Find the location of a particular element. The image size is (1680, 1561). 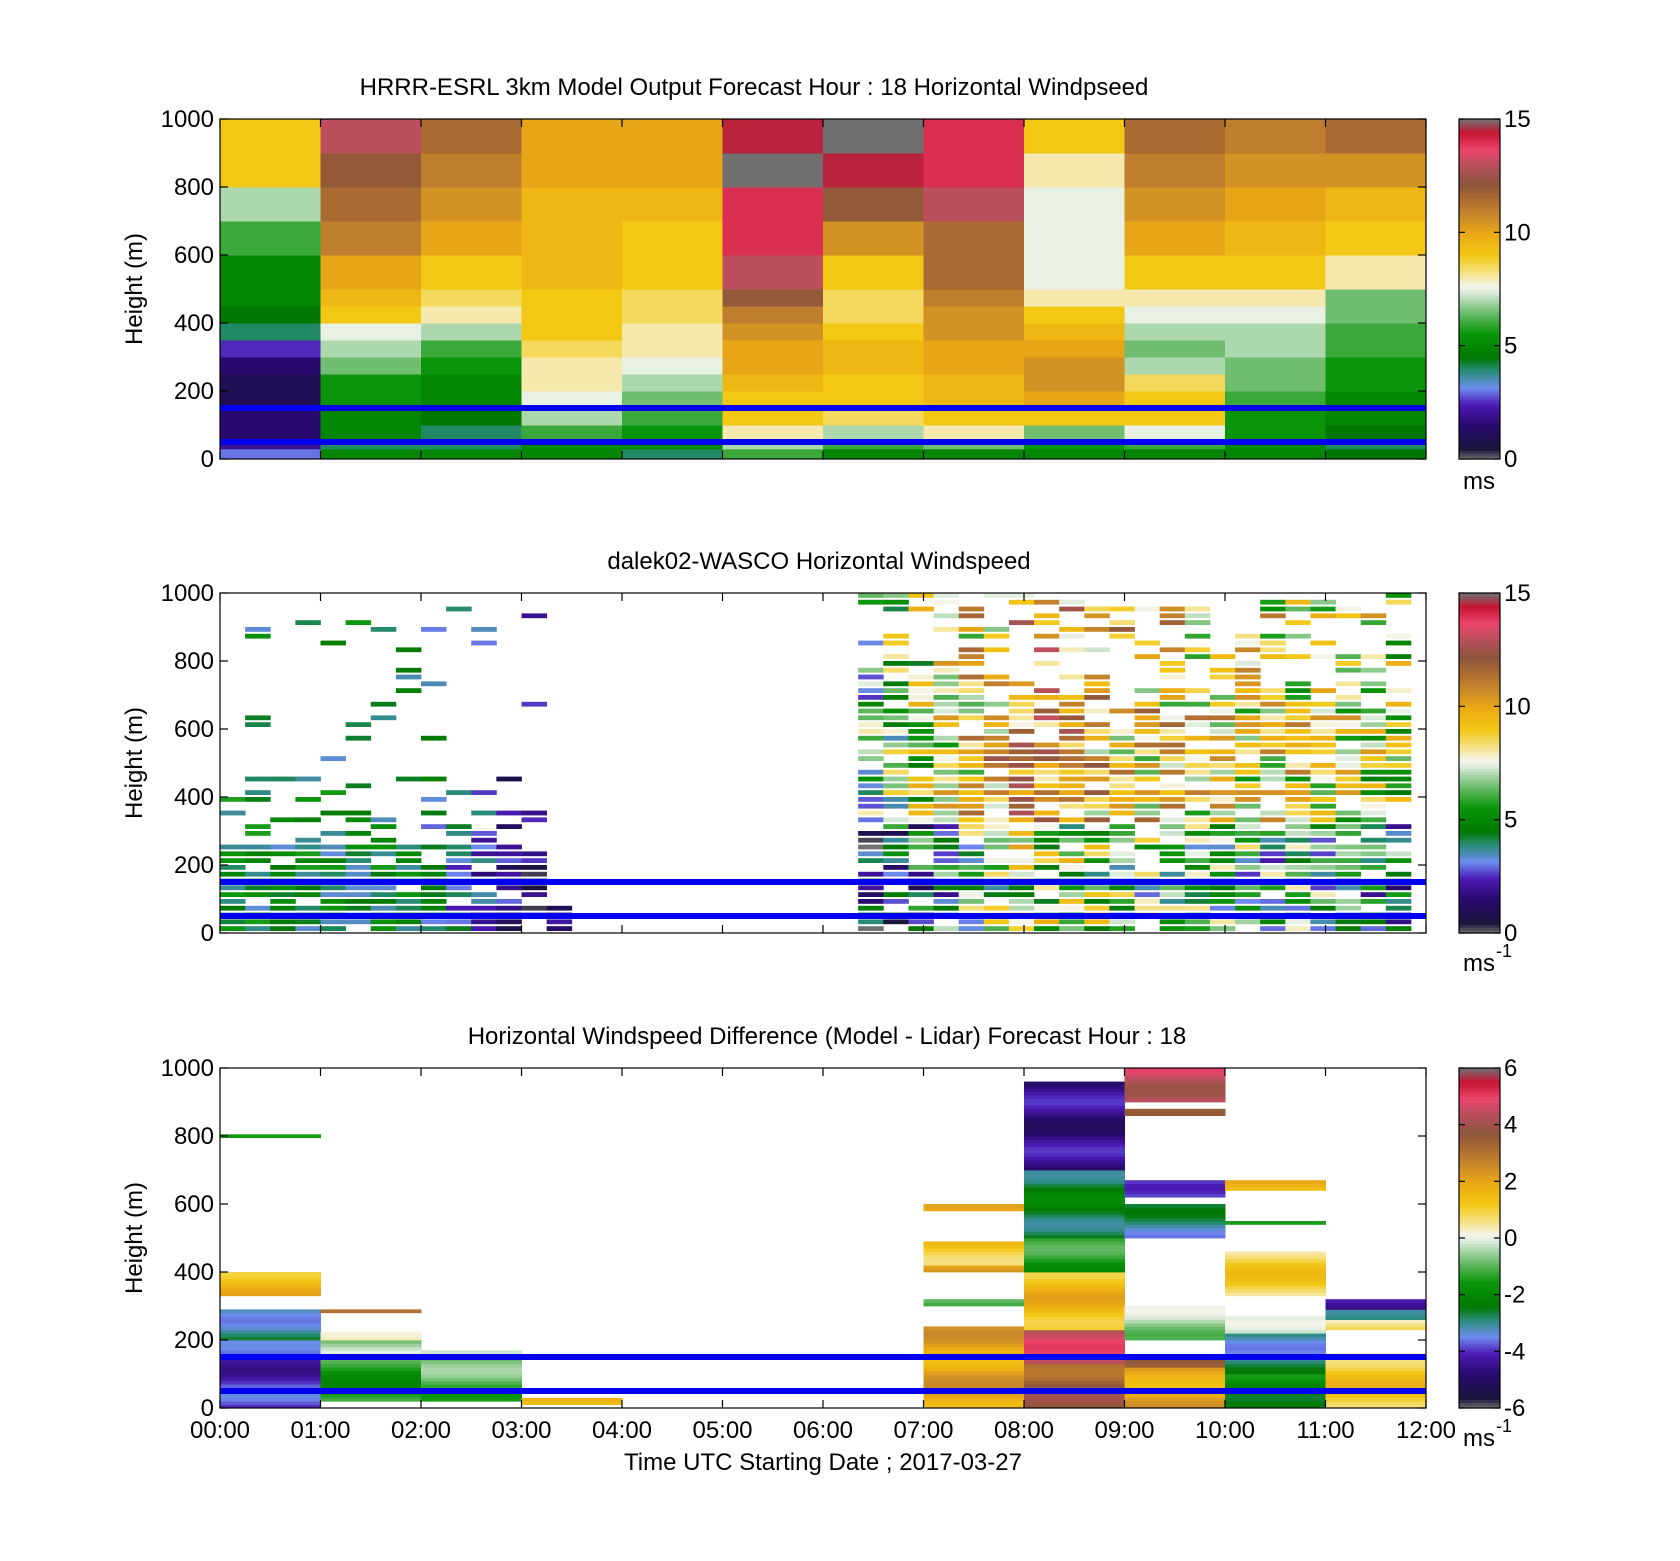

y-tick-label: 600 is located at coordinates (194, 255).